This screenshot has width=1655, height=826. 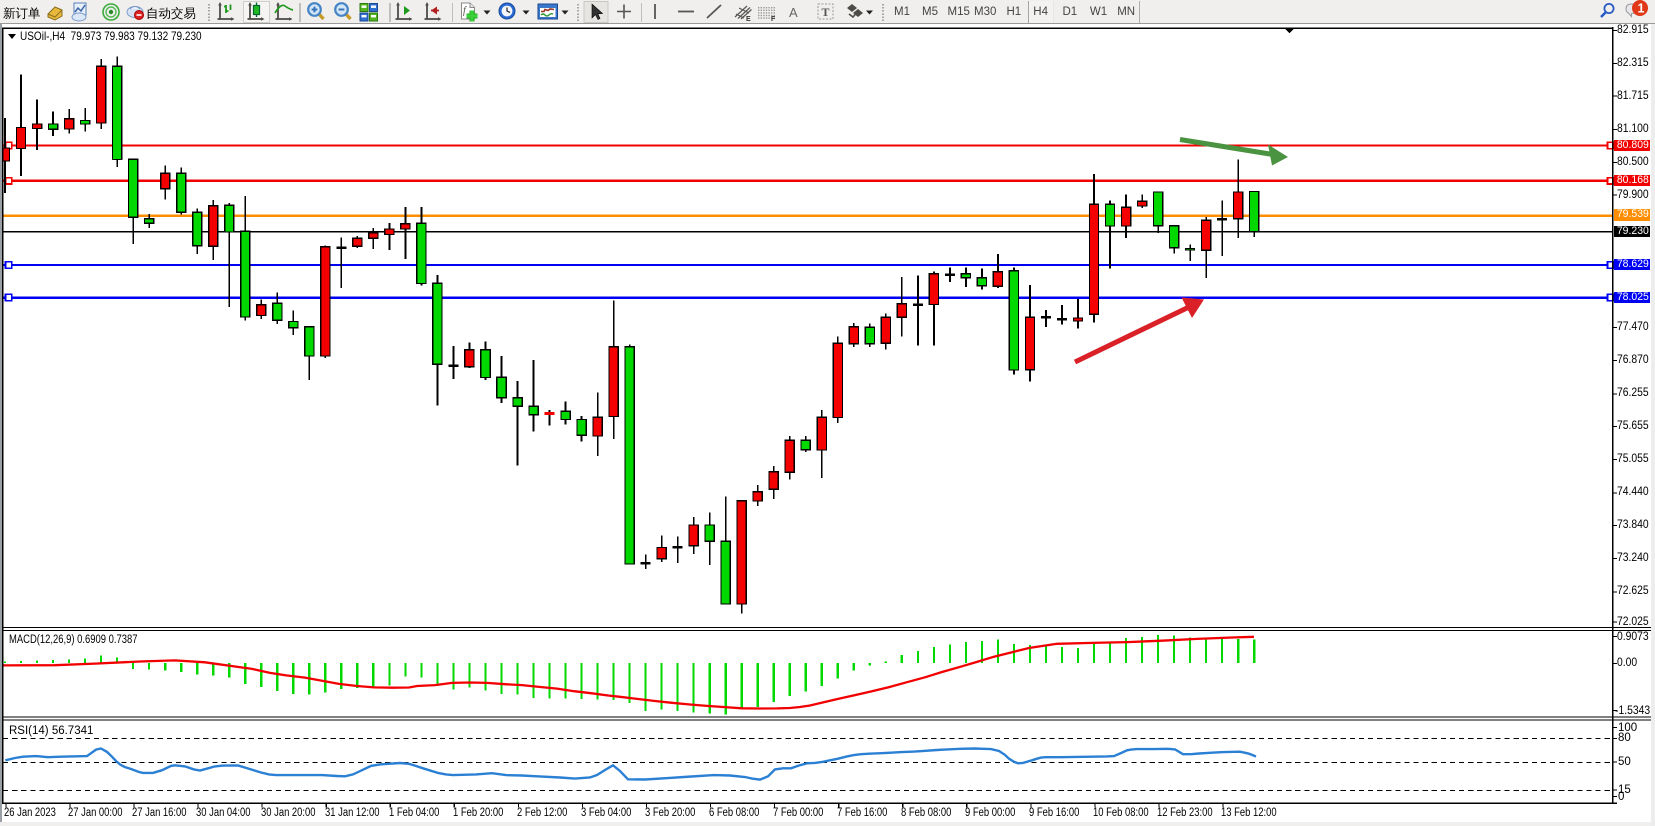 I want to click on svg-text: f, so click(x=465, y=11).